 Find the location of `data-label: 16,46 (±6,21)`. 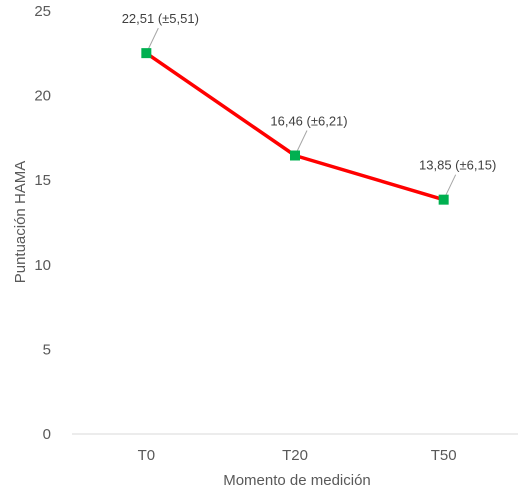

data-label: 16,46 (±6,21) is located at coordinates (308, 120).